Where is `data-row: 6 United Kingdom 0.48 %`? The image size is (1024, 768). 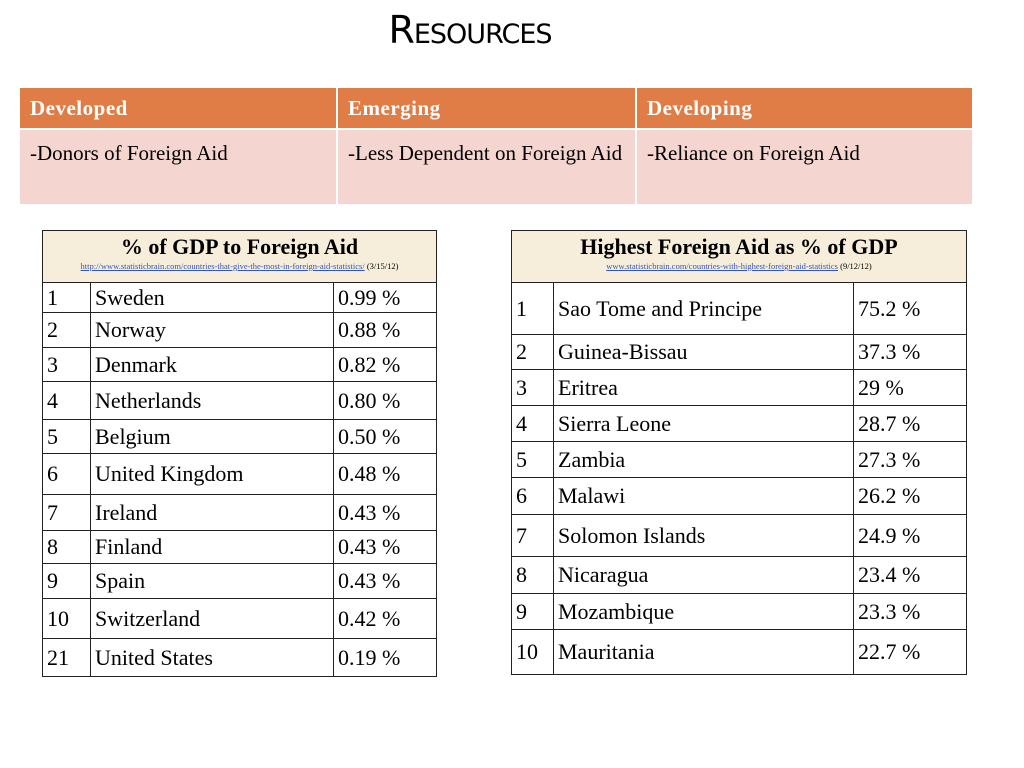
data-row: 6 United Kingdom 0.48 % is located at coordinates (239, 474).